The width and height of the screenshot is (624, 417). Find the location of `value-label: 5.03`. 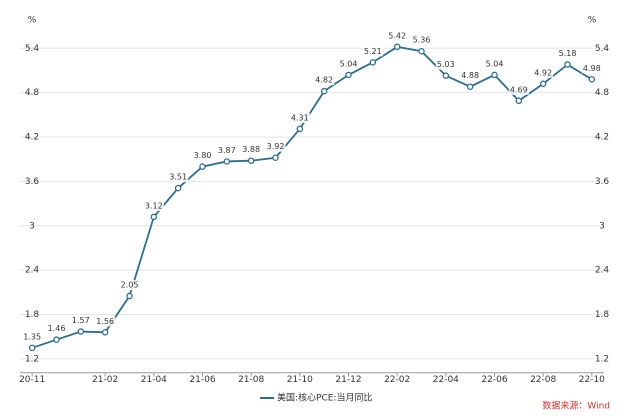

value-label: 5.03 is located at coordinates (446, 64).